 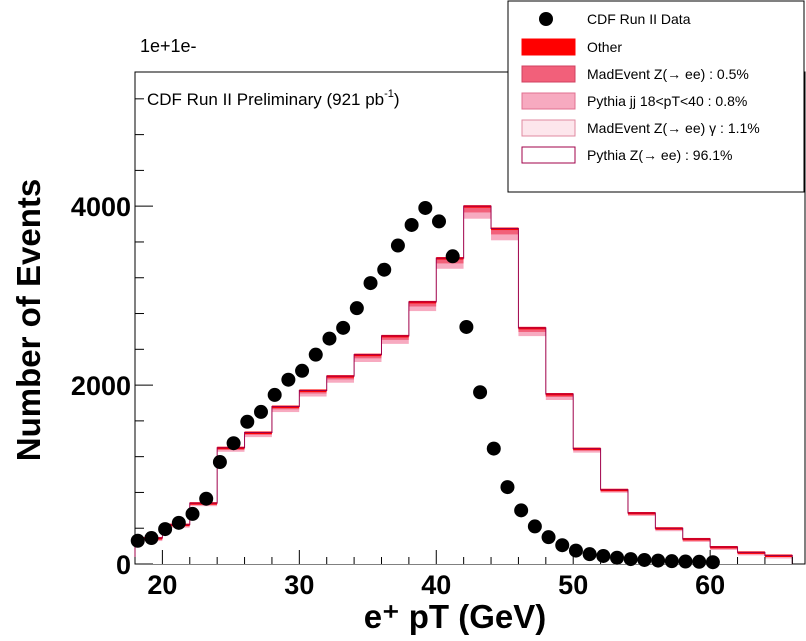 I want to click on legend-entry: Other, so click(x=604, y=47).